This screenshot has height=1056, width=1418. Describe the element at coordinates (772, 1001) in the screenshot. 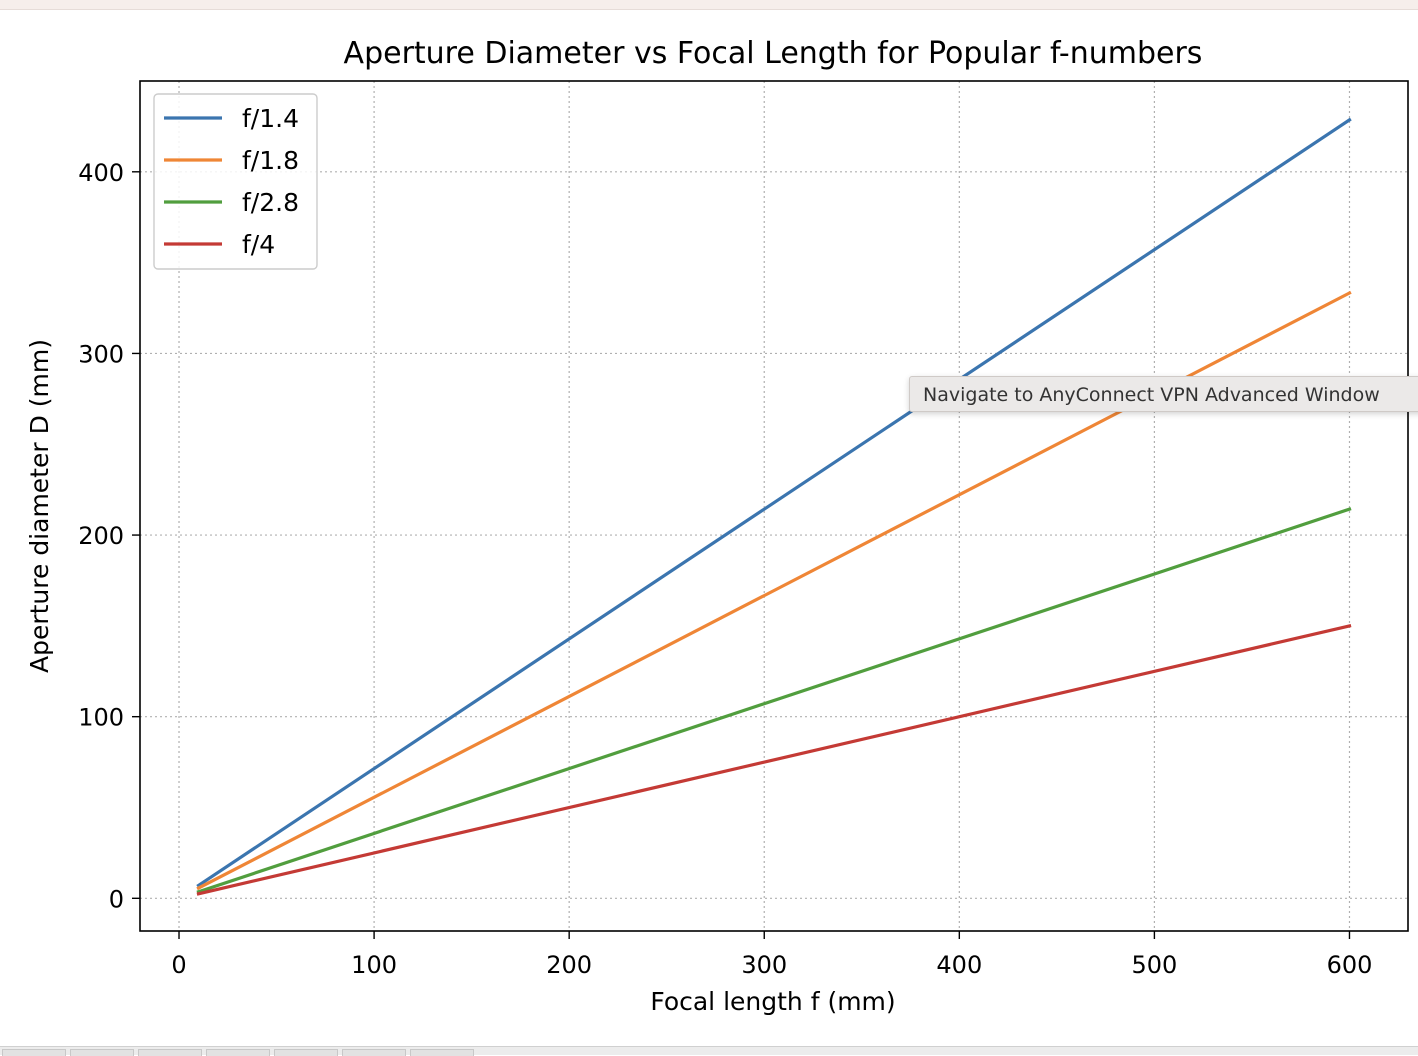

I see `x-axis-label: Focal length f (mm)` at that location.